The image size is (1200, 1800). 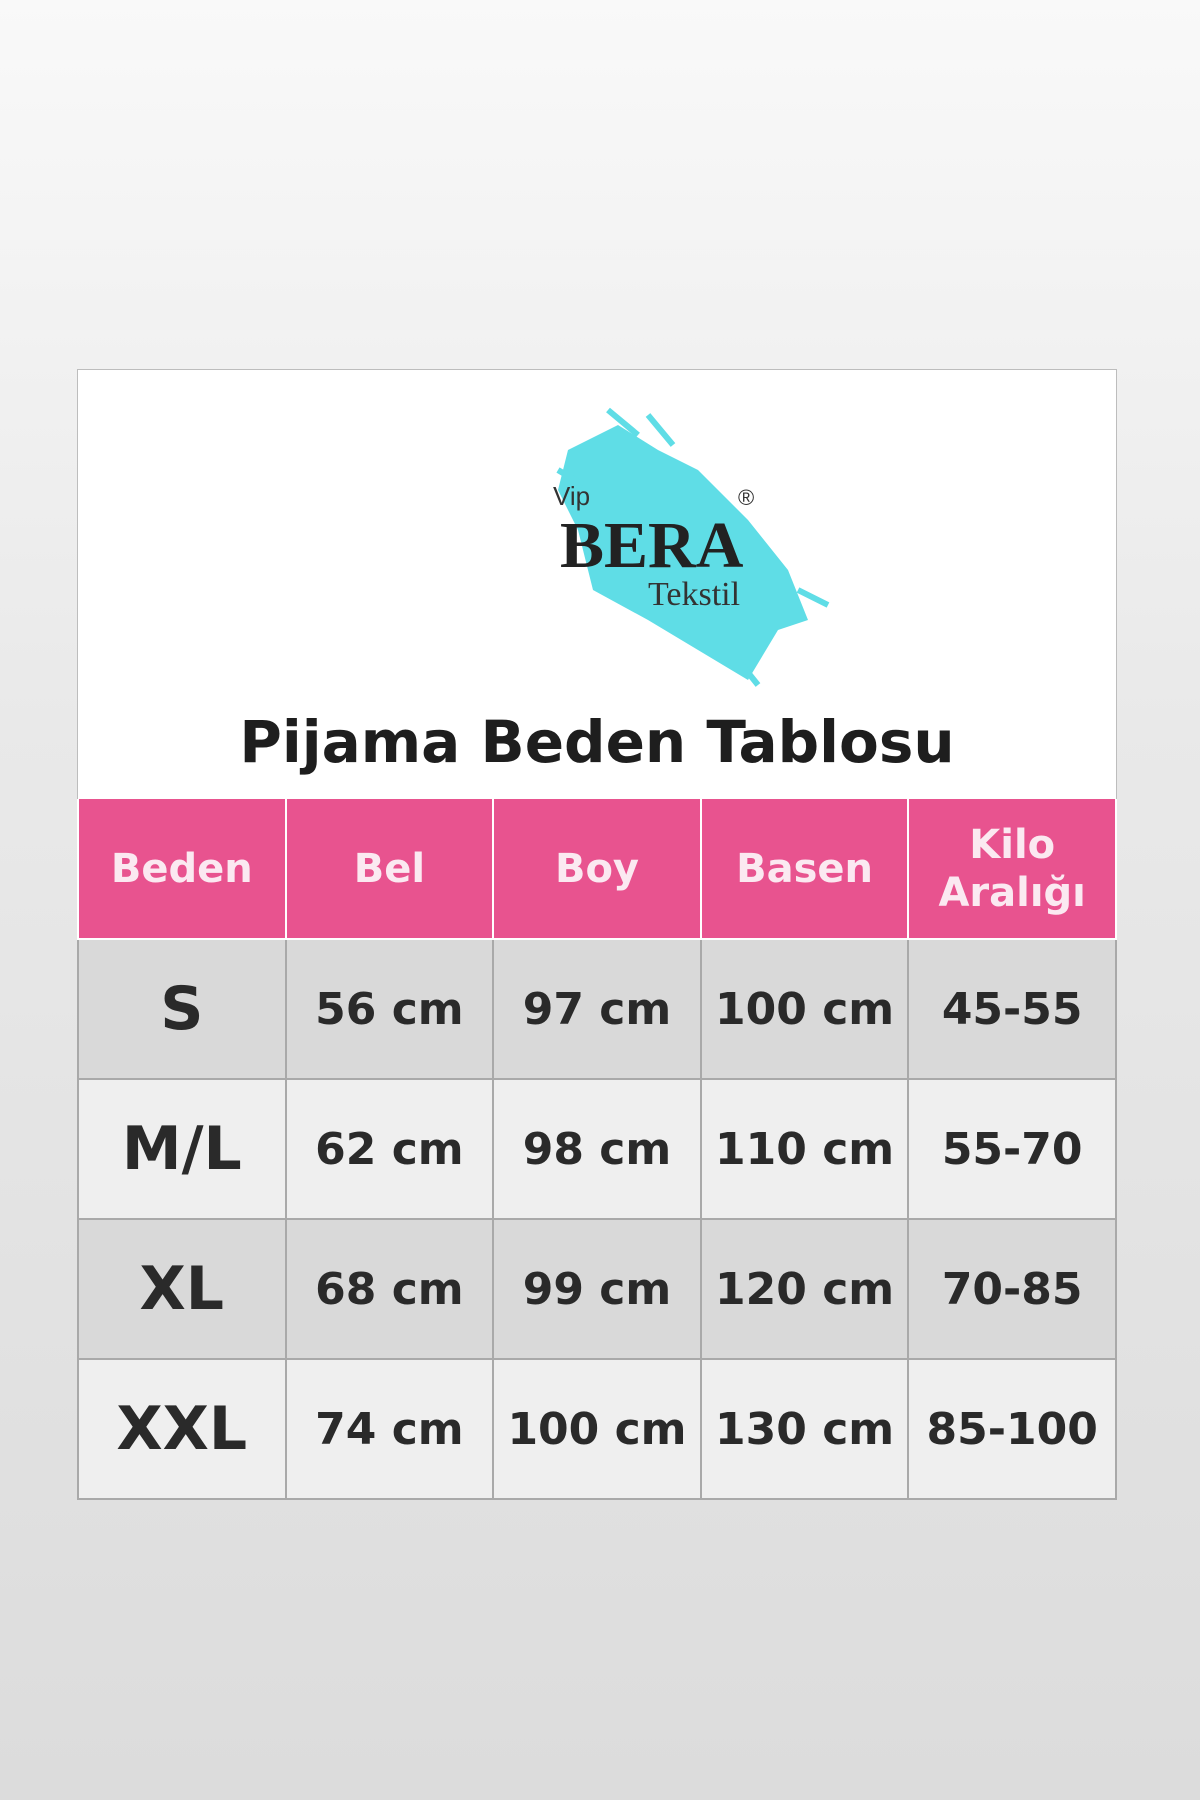 What do you see at coordinates (571, 496) in the screenshot?
I see `logo-vip: Vip` at bounding box center [571, 496].